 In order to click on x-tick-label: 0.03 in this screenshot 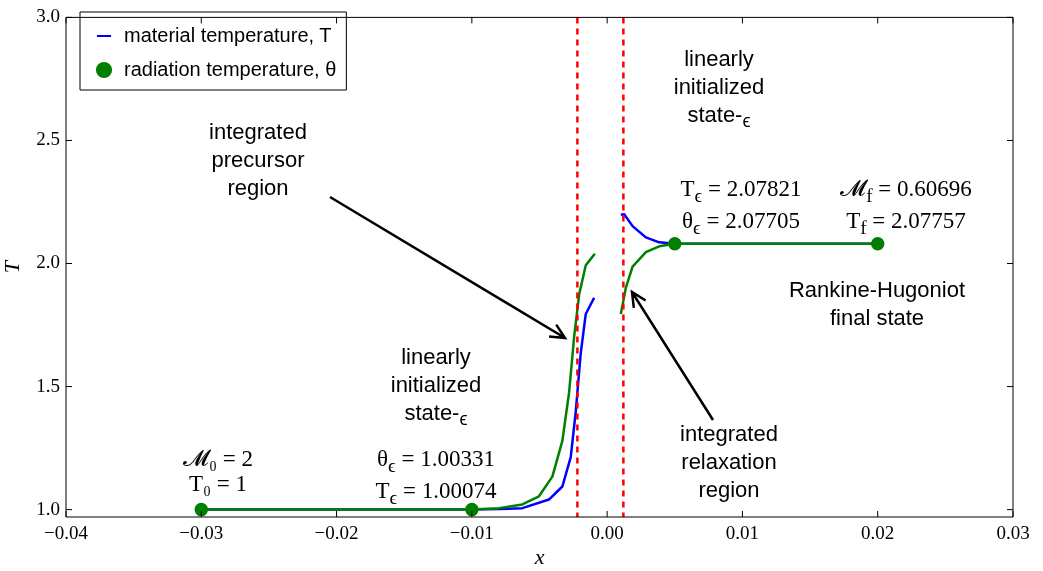, I will do `click(1013, 533)`.